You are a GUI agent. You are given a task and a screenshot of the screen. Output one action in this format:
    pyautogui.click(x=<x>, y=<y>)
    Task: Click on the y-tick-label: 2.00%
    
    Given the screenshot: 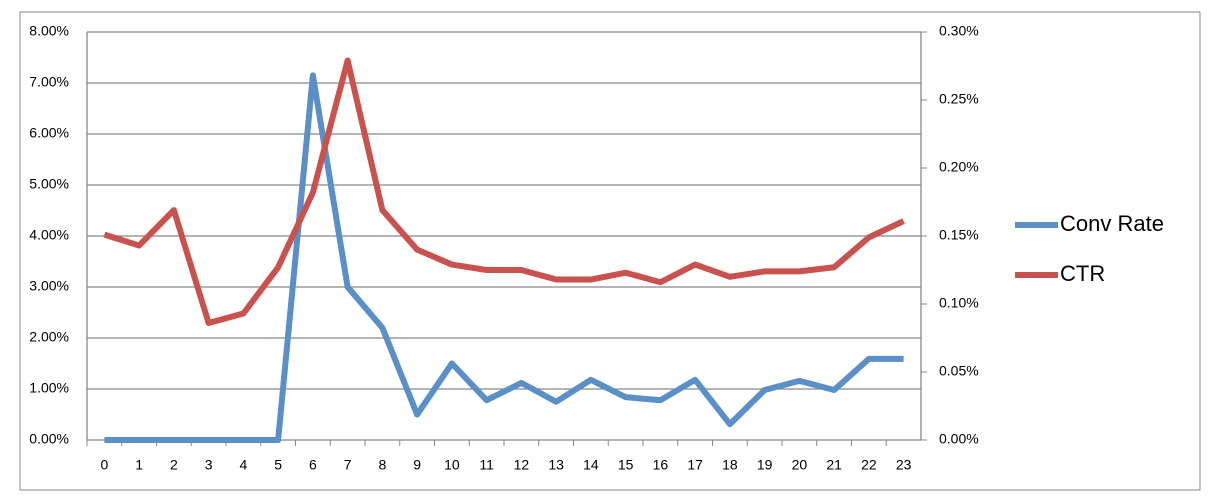 What is the action you would take?
    pyautogui.click(x=49, y=337)
    